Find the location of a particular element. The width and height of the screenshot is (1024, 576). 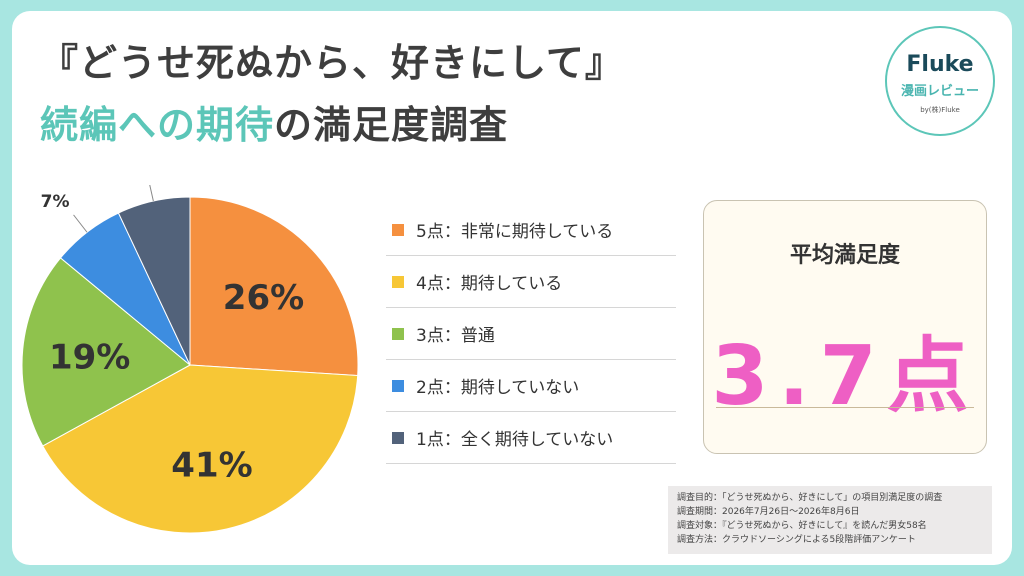

legend-label: 1点：全く期待していない is located at coordinates (515, 440).